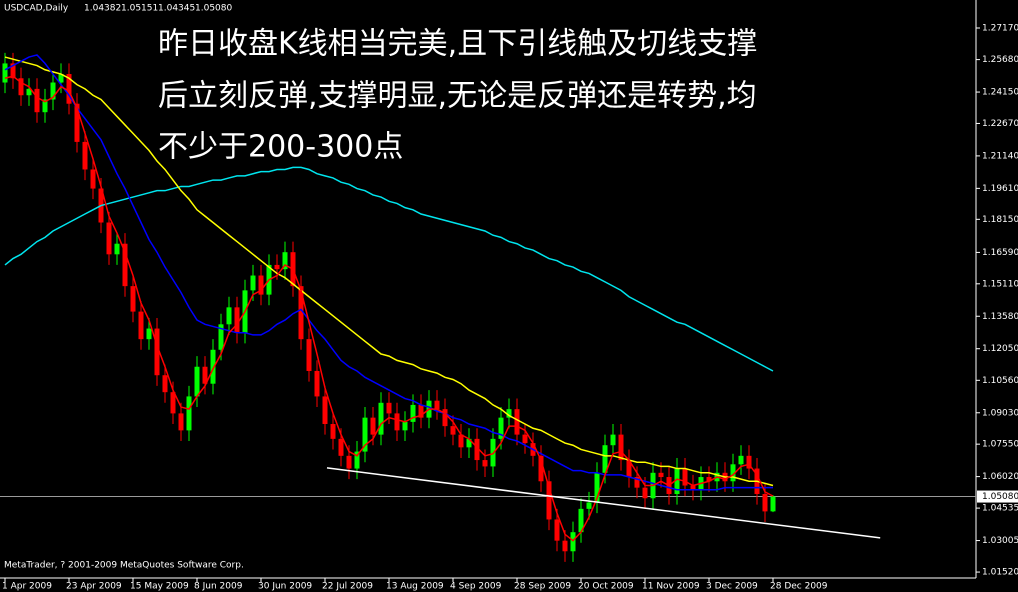 The image size is (1018, 592). What do you see at coordinates (1000, 509) in the screenshot?
I see `y-tick-label: 1.04535` at bounding box center [1000, 509].